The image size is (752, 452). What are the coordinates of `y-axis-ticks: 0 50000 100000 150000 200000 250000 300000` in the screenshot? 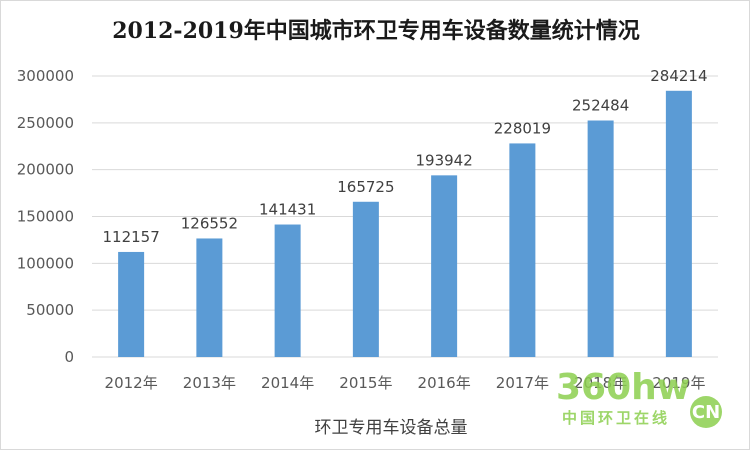 It's located at (45, 216).